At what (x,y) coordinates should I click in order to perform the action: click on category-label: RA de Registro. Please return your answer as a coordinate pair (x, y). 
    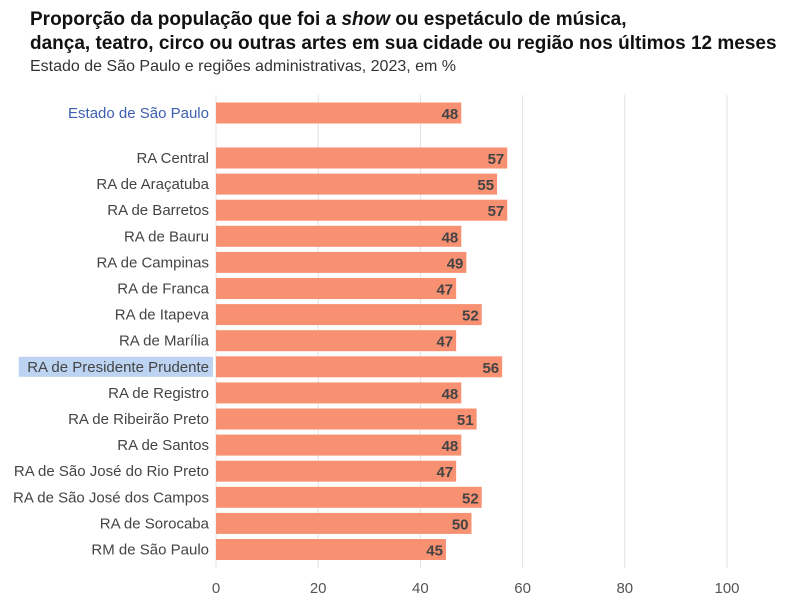
    Looking at the image, I should click on (158, 393).